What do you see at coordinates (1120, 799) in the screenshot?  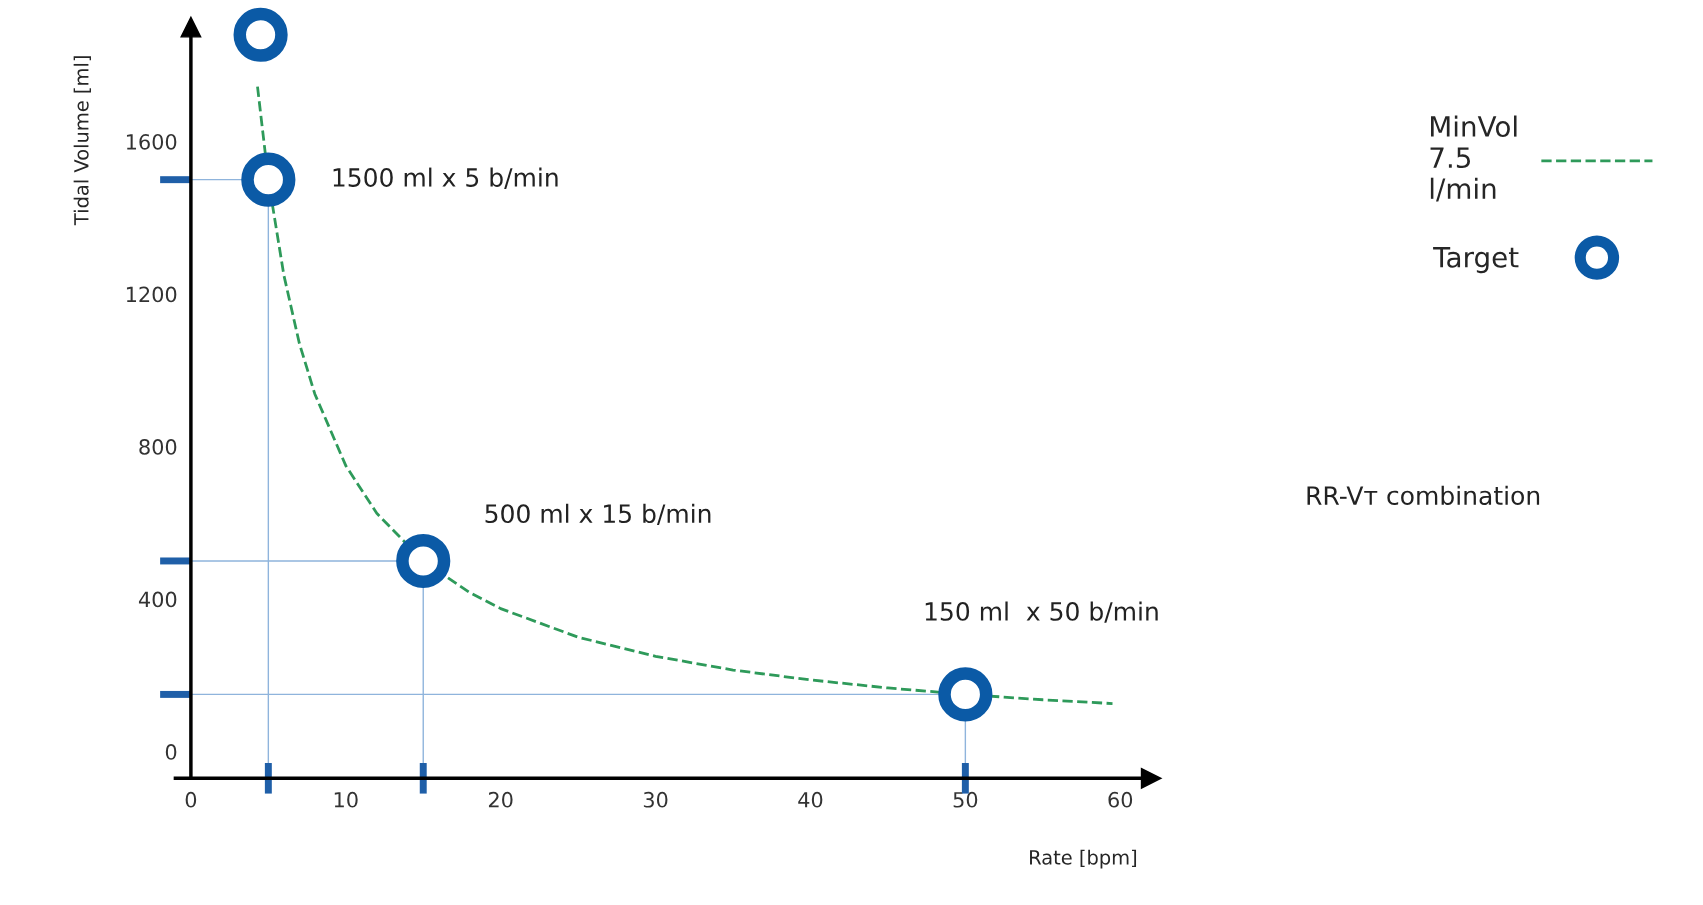 I see `x-tick-label: 60` at bounding box center [1120, 799].